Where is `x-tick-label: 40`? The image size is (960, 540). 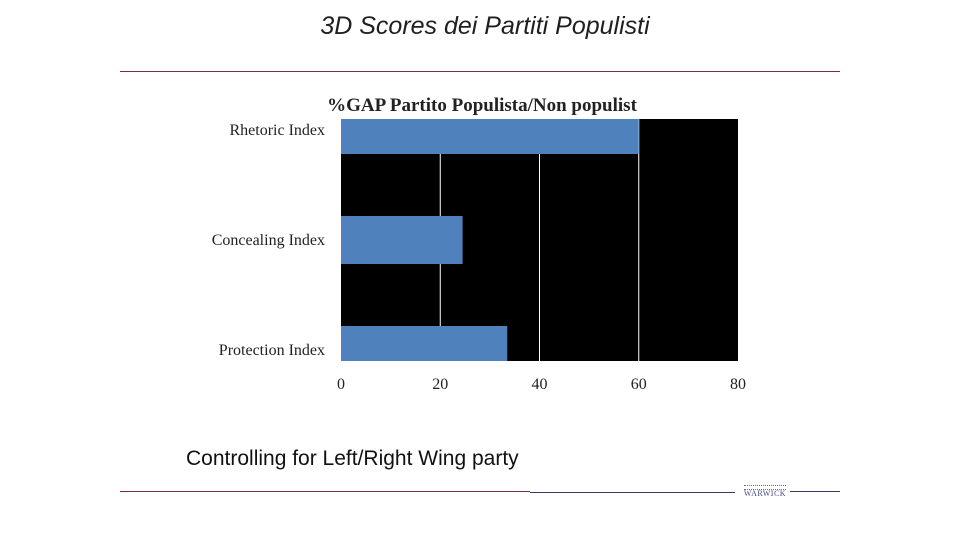
x-tick-label: 40 is located at coordinates (540, 384).